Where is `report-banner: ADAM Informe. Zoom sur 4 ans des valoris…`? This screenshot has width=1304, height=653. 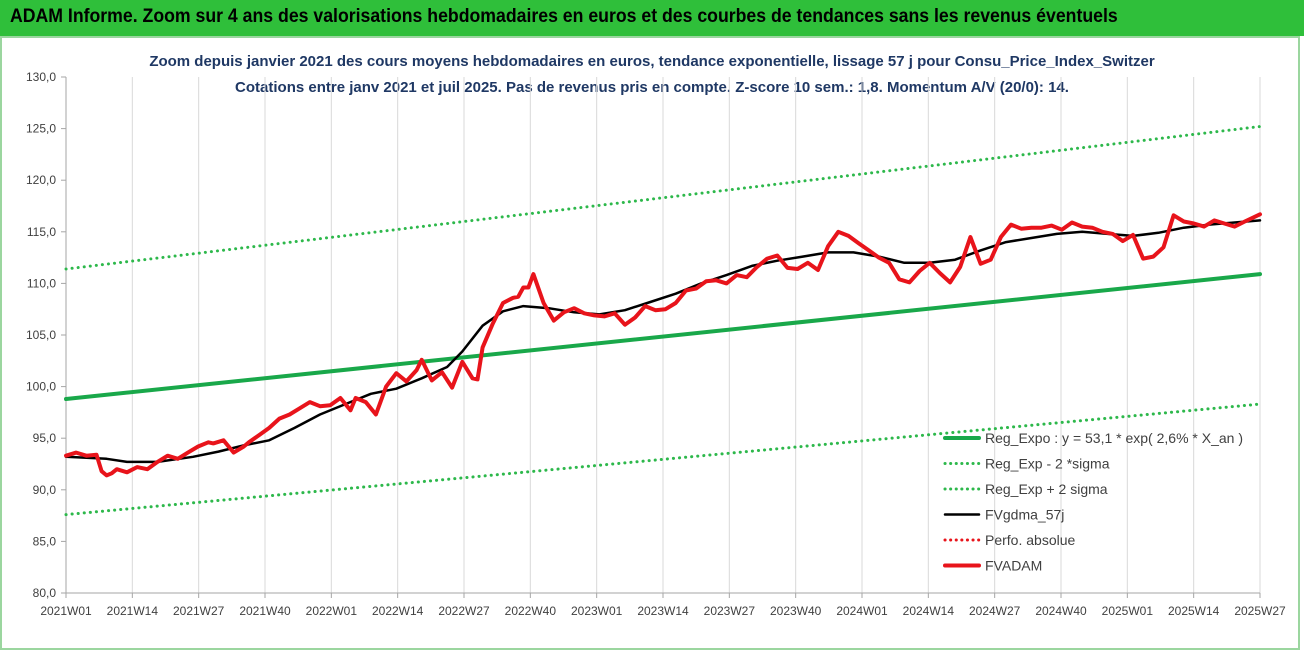 report-banner: ADAM Informe. Zoom sur 4 ans des valoris… is located at coordinates (652, 18).